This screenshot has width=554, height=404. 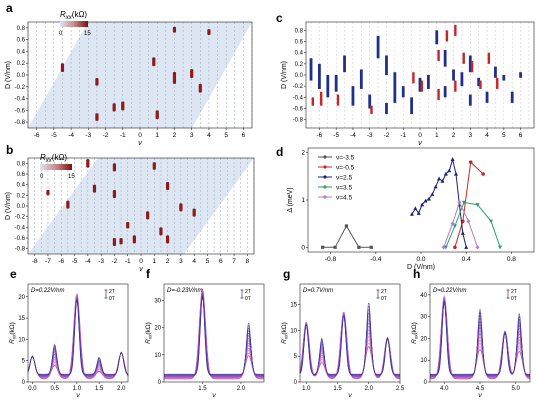 I want to click on y-tick-label: 30, so click(x=423, y=318).